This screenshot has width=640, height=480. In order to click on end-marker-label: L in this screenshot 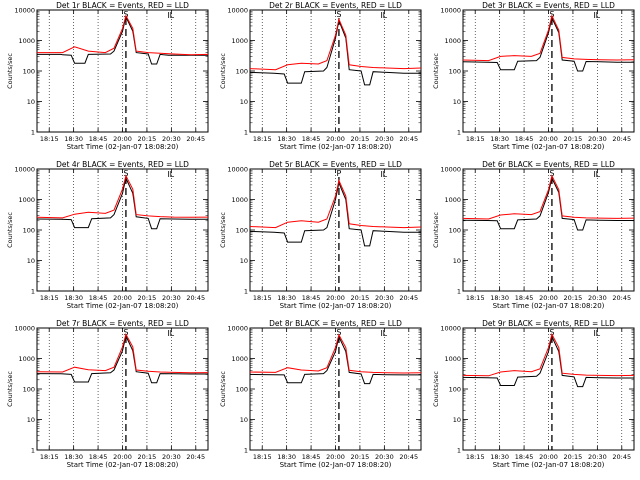, I will do `click(172, 15)`.